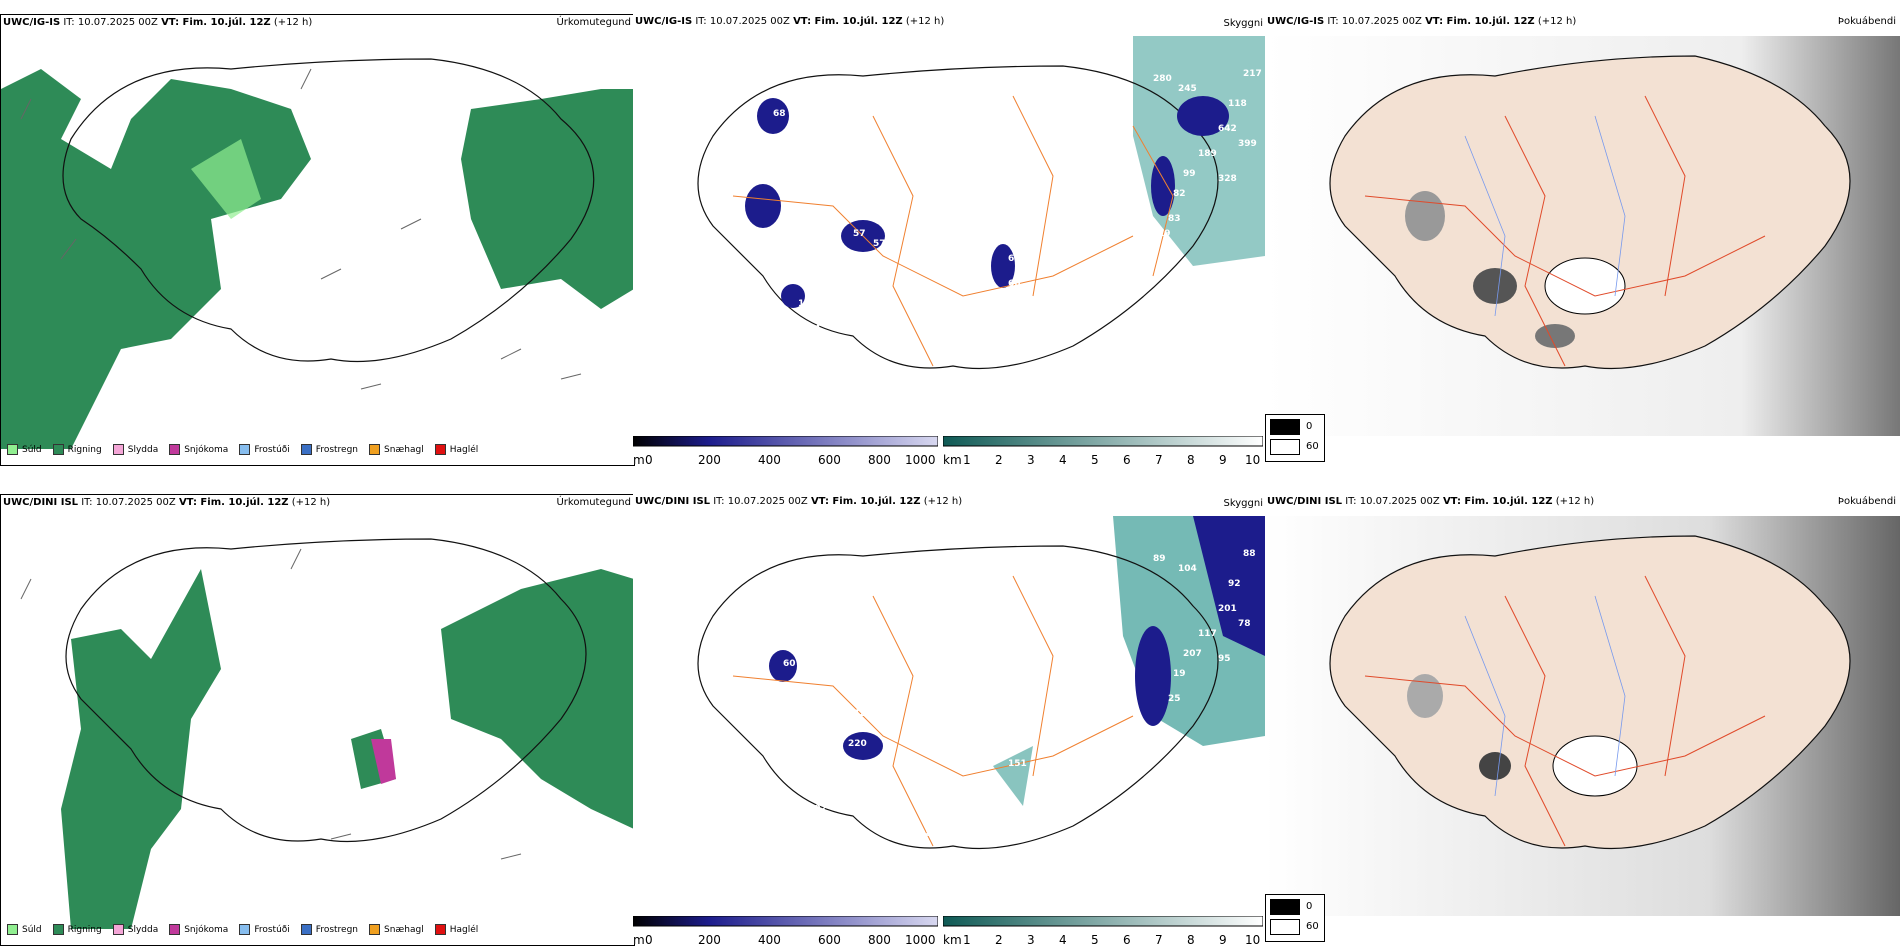 This screenshot has width=1900, height=950. What do you see at coordinates (786, 449) in the screenshot?
I see `colorbar-m: m 0 200 400 600 800 1000` at bounding box center [786, 449].